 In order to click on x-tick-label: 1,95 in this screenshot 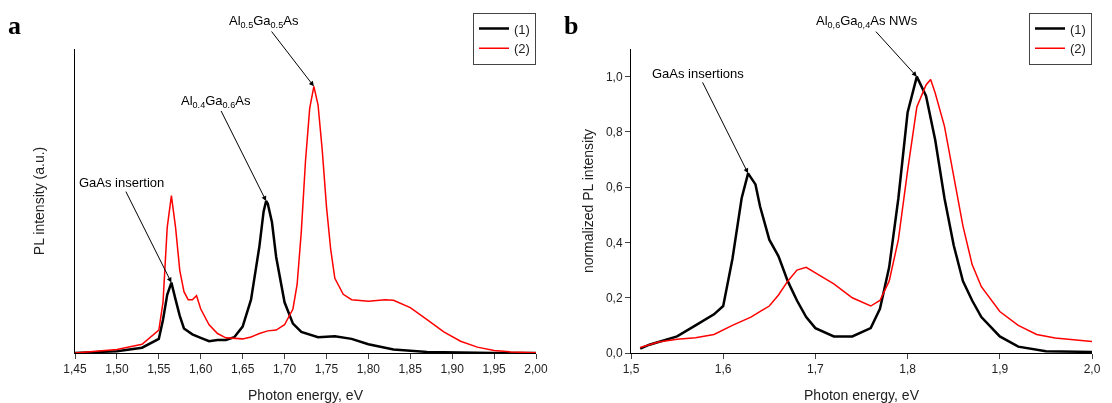, I will do `click(494, 369)`.